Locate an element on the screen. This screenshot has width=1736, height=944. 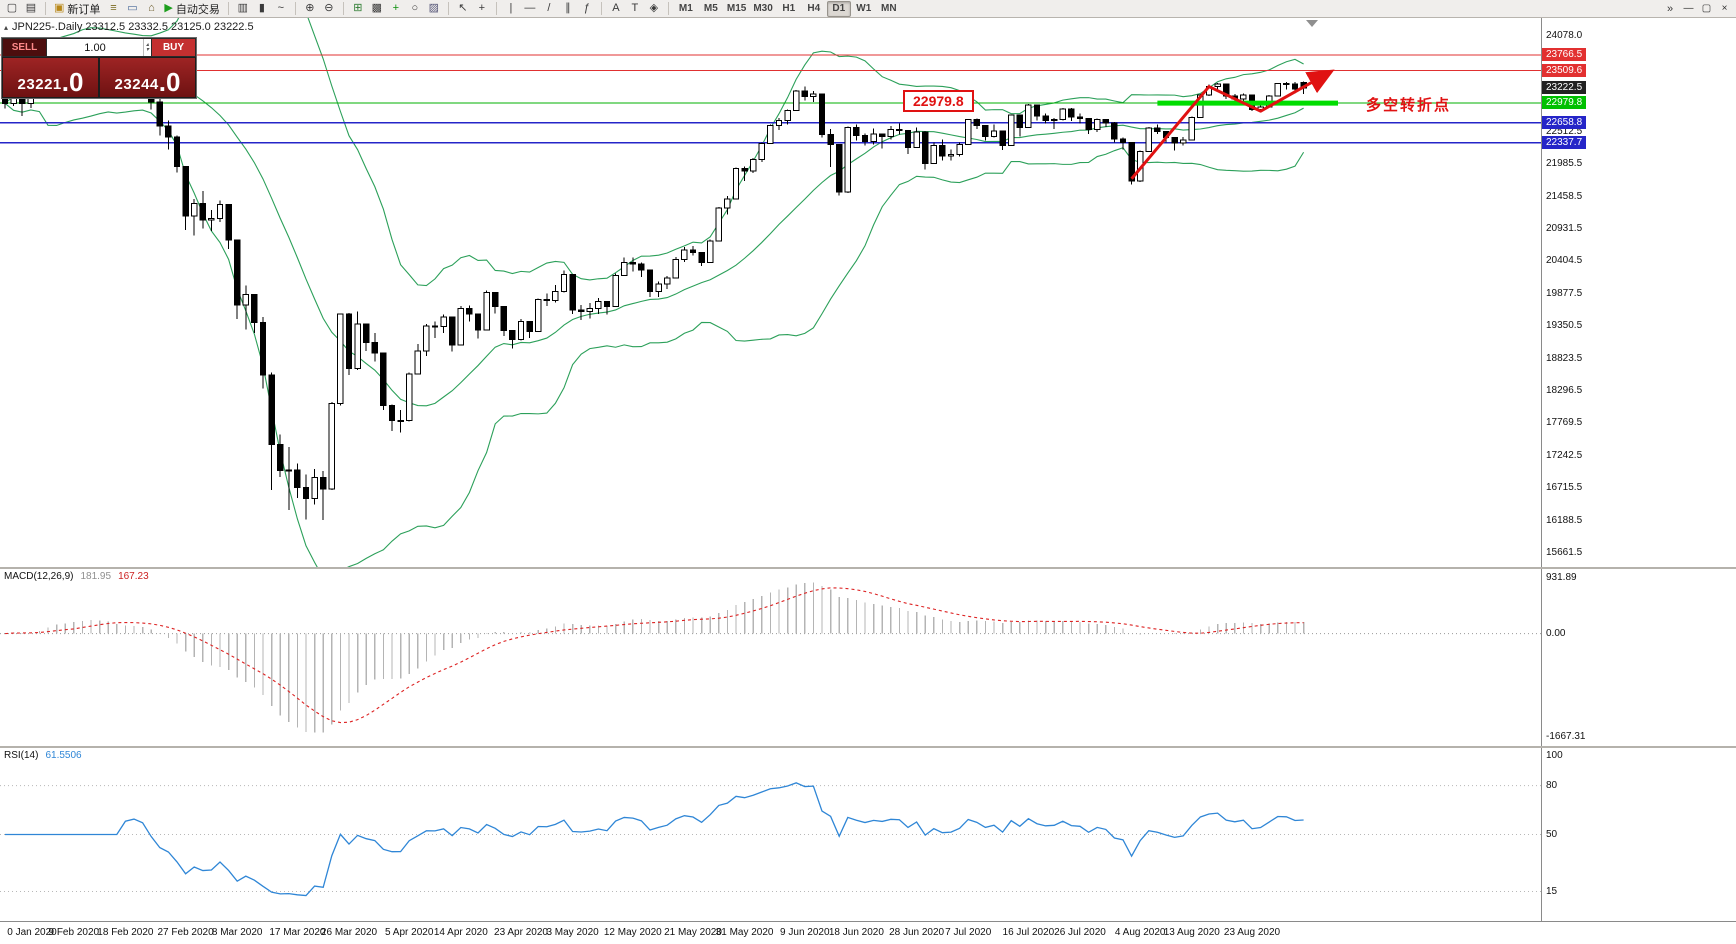
bar-chart-icon: ▥ is located at coordinates (243, 9).